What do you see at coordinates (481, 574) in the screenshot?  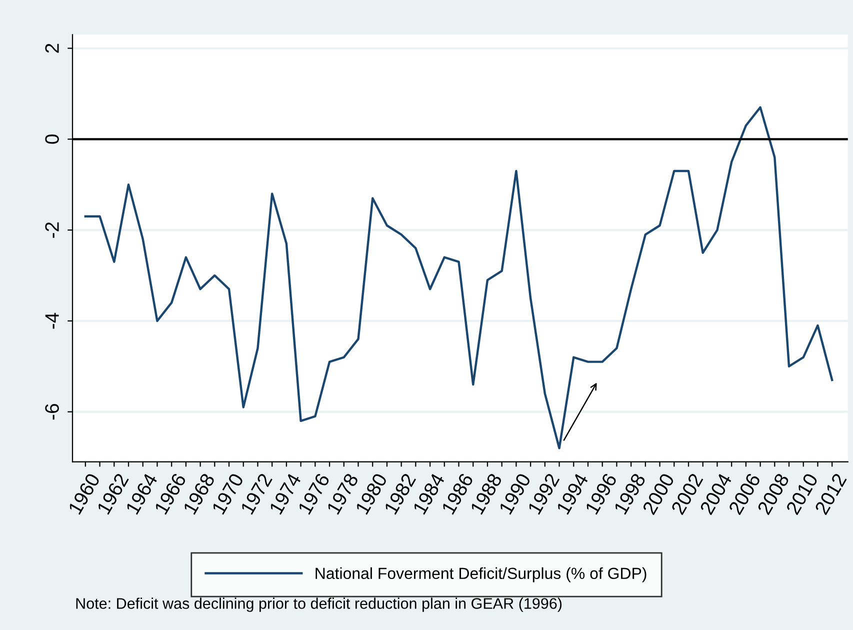 I see `text: National Foverment Deficit/Surplus (% of GDP)` at bounding box center [481, 574].